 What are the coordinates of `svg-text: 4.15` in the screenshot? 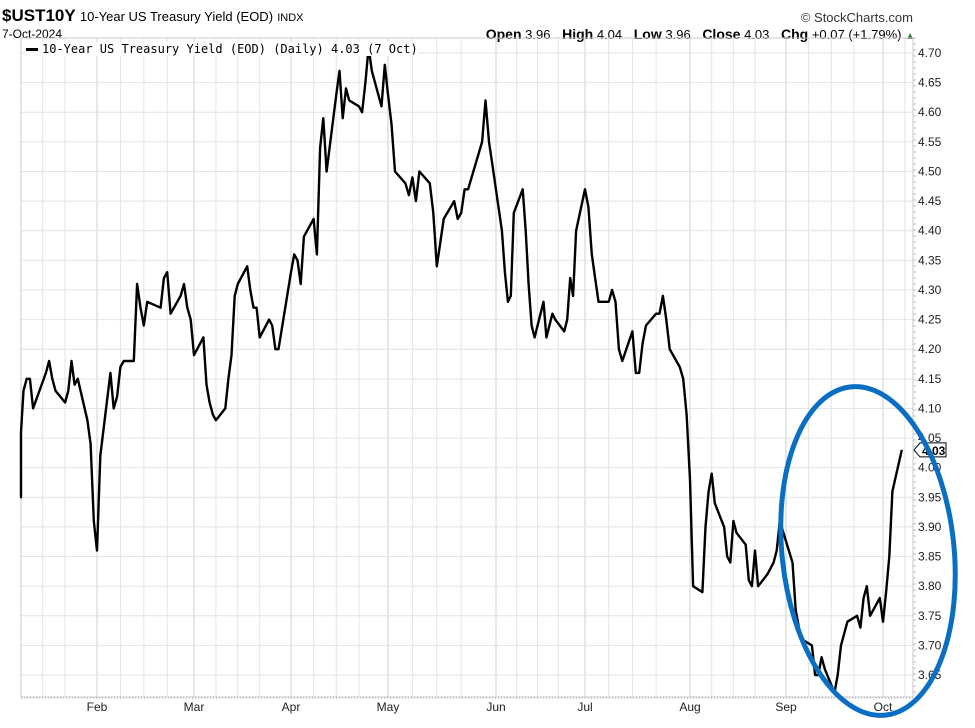 It's located at (930, 379).